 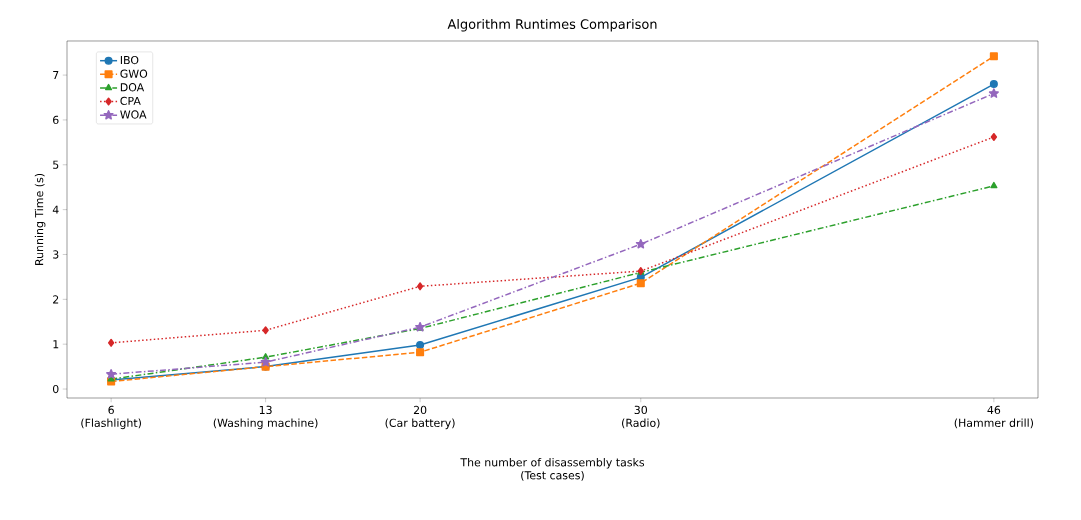 What do you see at coordinates (641, 417) in the screenshot?
I see `x-tick-label: 30 (Radio)` at bounding box center [641, 417].